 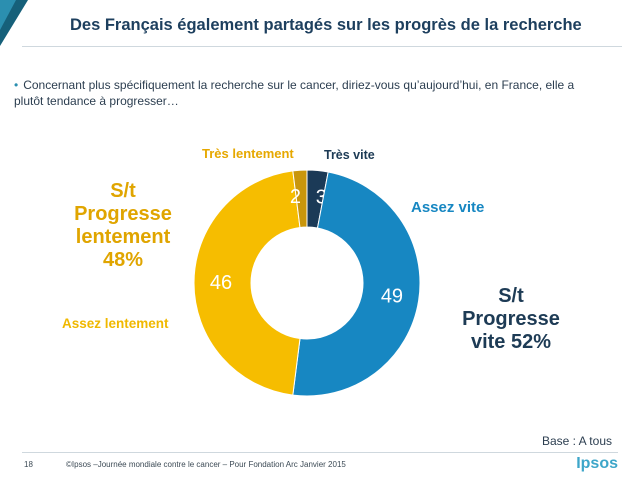 I want to click on page-number: 18, so click(x=28, y=464).